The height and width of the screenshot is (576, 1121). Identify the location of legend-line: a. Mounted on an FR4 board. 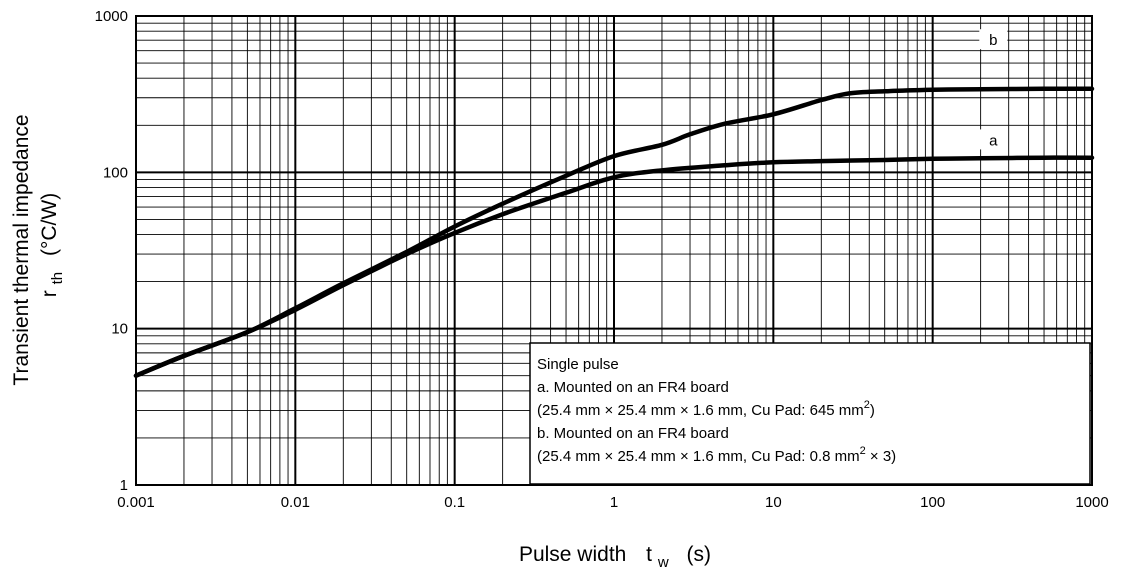
(633, 387).